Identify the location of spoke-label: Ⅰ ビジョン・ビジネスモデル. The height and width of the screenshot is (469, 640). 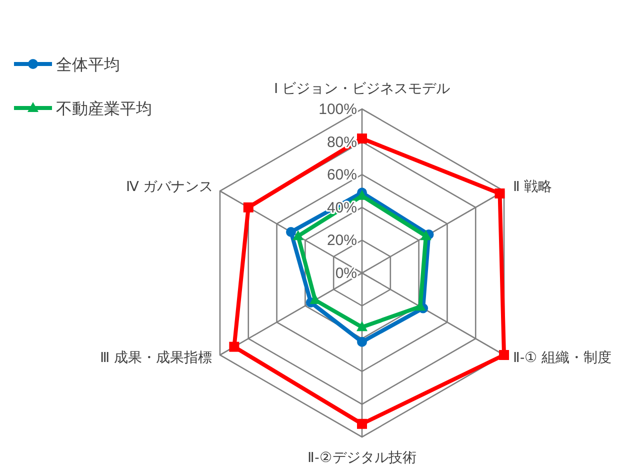
(362, 88).